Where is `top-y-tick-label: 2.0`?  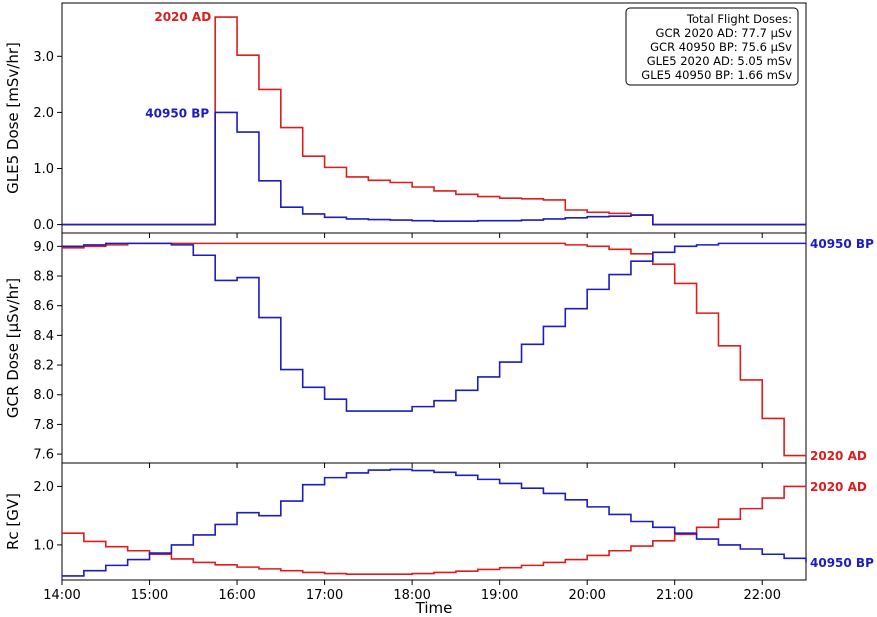
top-y-tick-label: 2.0 is located at coordinates (43, 113).